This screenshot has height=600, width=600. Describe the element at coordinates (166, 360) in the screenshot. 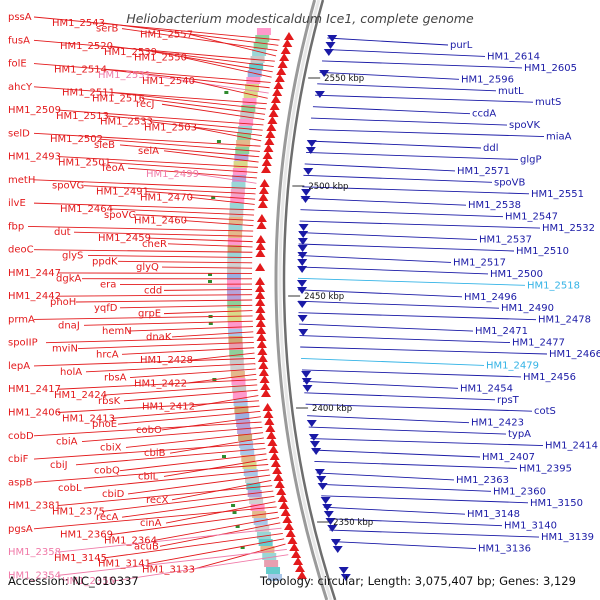

I see `gene-label: HM1_2428` at that location.